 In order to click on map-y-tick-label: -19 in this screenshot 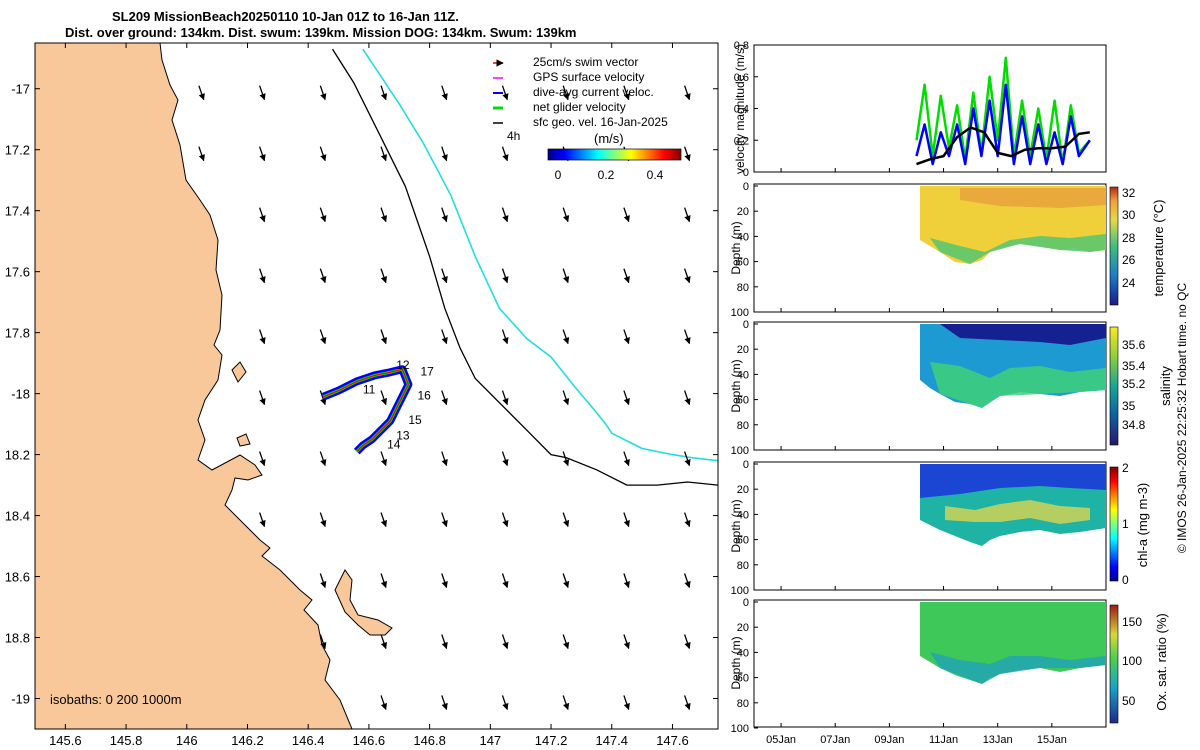, I will do `click(20, 699)`.